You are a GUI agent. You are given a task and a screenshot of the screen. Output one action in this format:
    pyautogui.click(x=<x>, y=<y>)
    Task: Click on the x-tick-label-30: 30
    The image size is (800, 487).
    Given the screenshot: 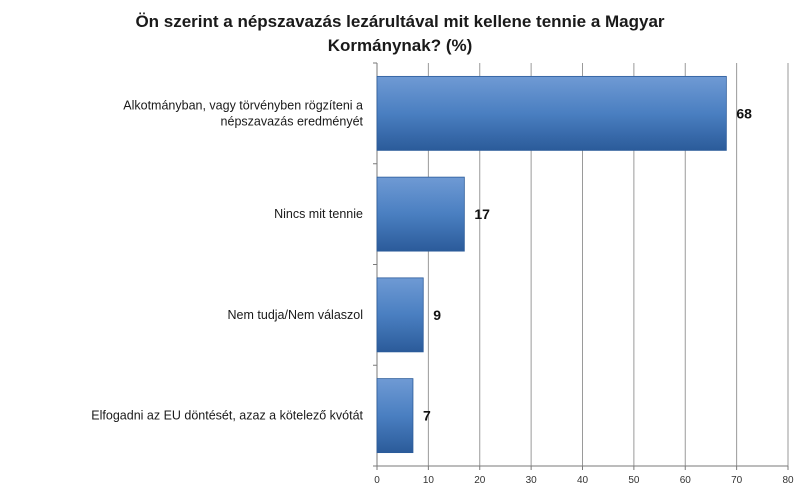 What is the action you would take?
    pyautogui.click(x=532, y=480)
    